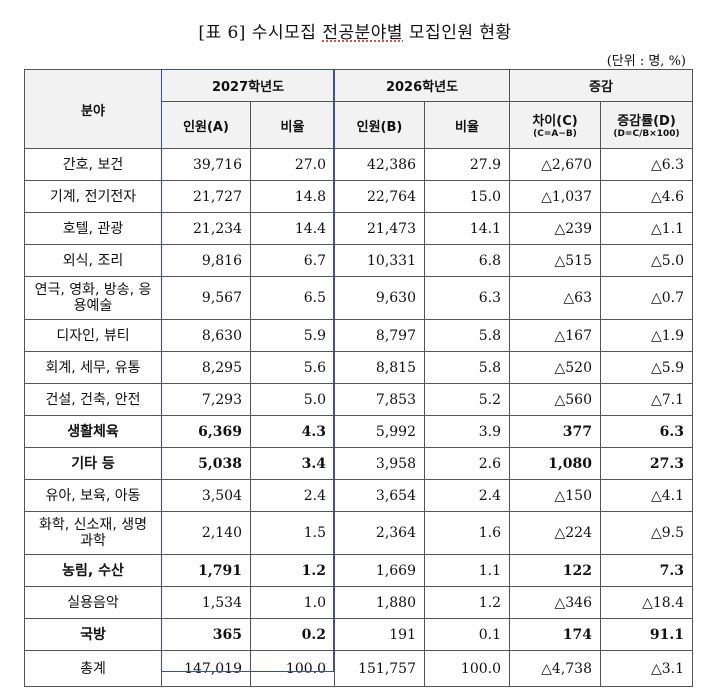 This screenshot has height=688, width=710. I want to click on row-field: 유아, 보육, 아동, so click(93, 495).